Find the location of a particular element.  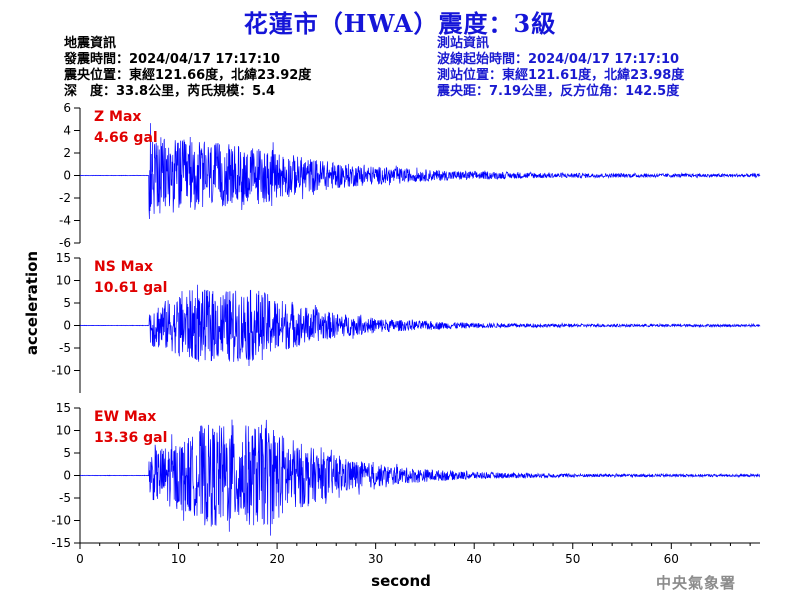

y-tick-label-ns: -5 is located at coordinates (65, 348).